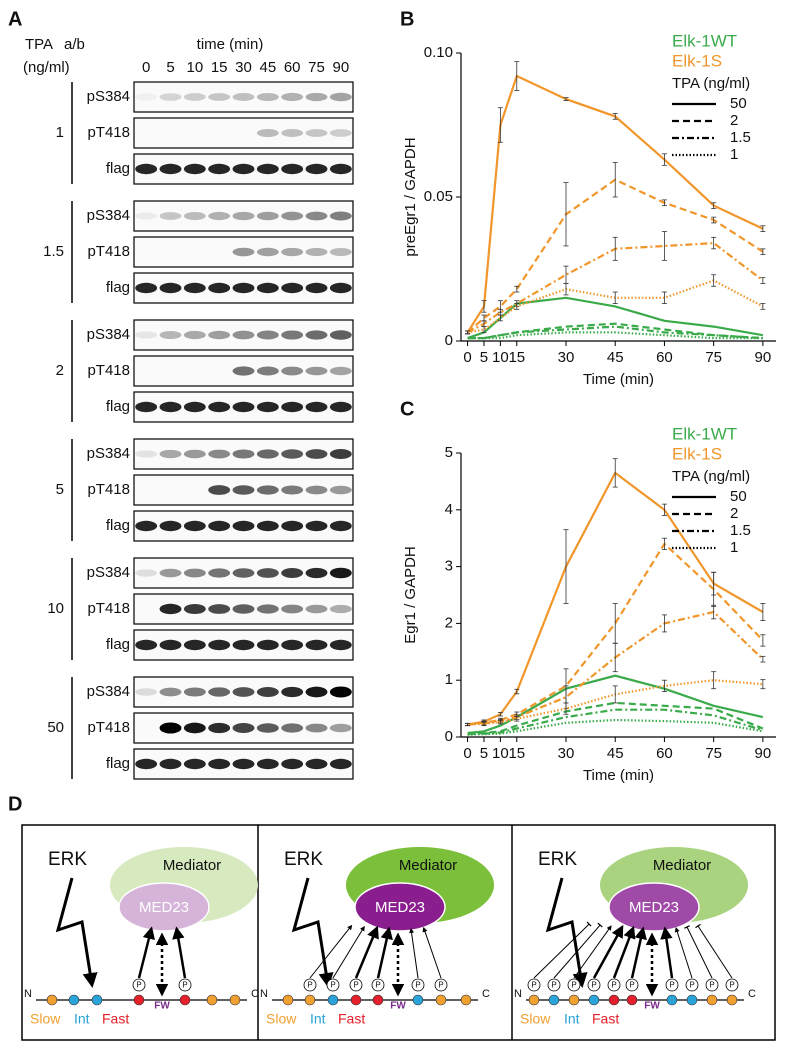 The image size is (800, 1050). I want to click on med23-label: MED23, so click(164, 907).